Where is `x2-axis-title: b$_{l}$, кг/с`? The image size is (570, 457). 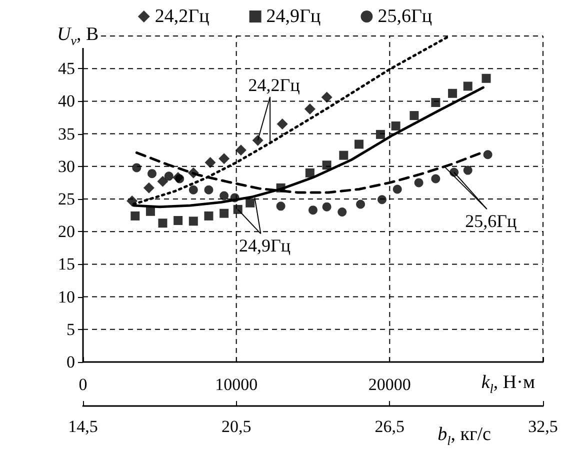 x2-axis-title: b$_{l}$, кг/с is located at coordinates (464, 436).